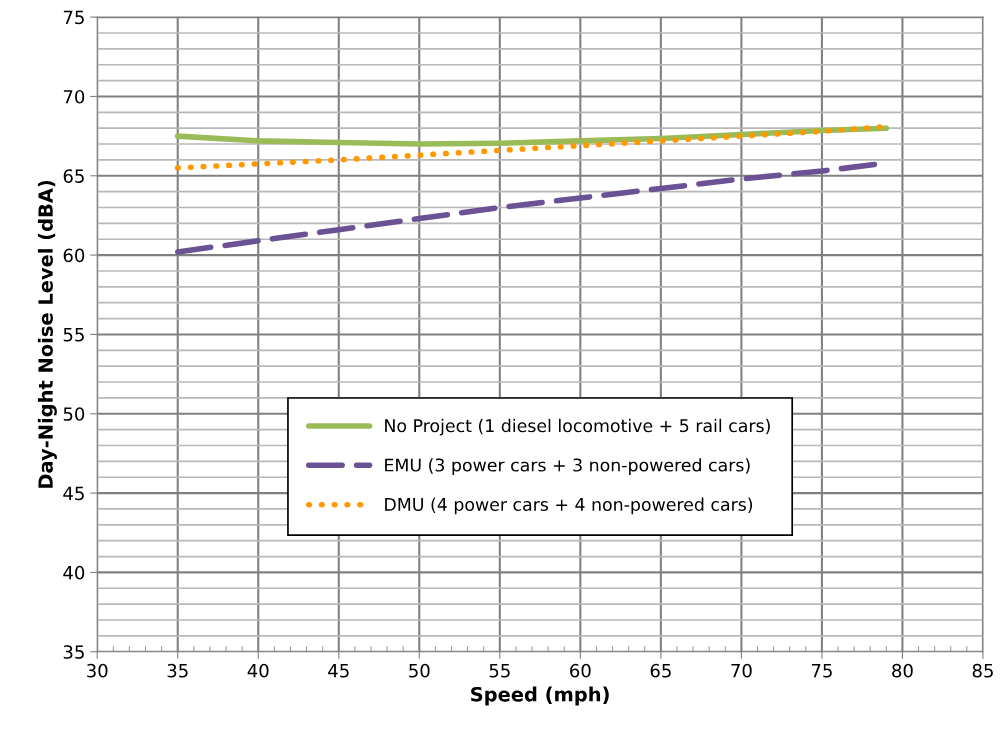 The image size is (1002, 744). I want to click on x-tick-label: 60, so click(580, 670).